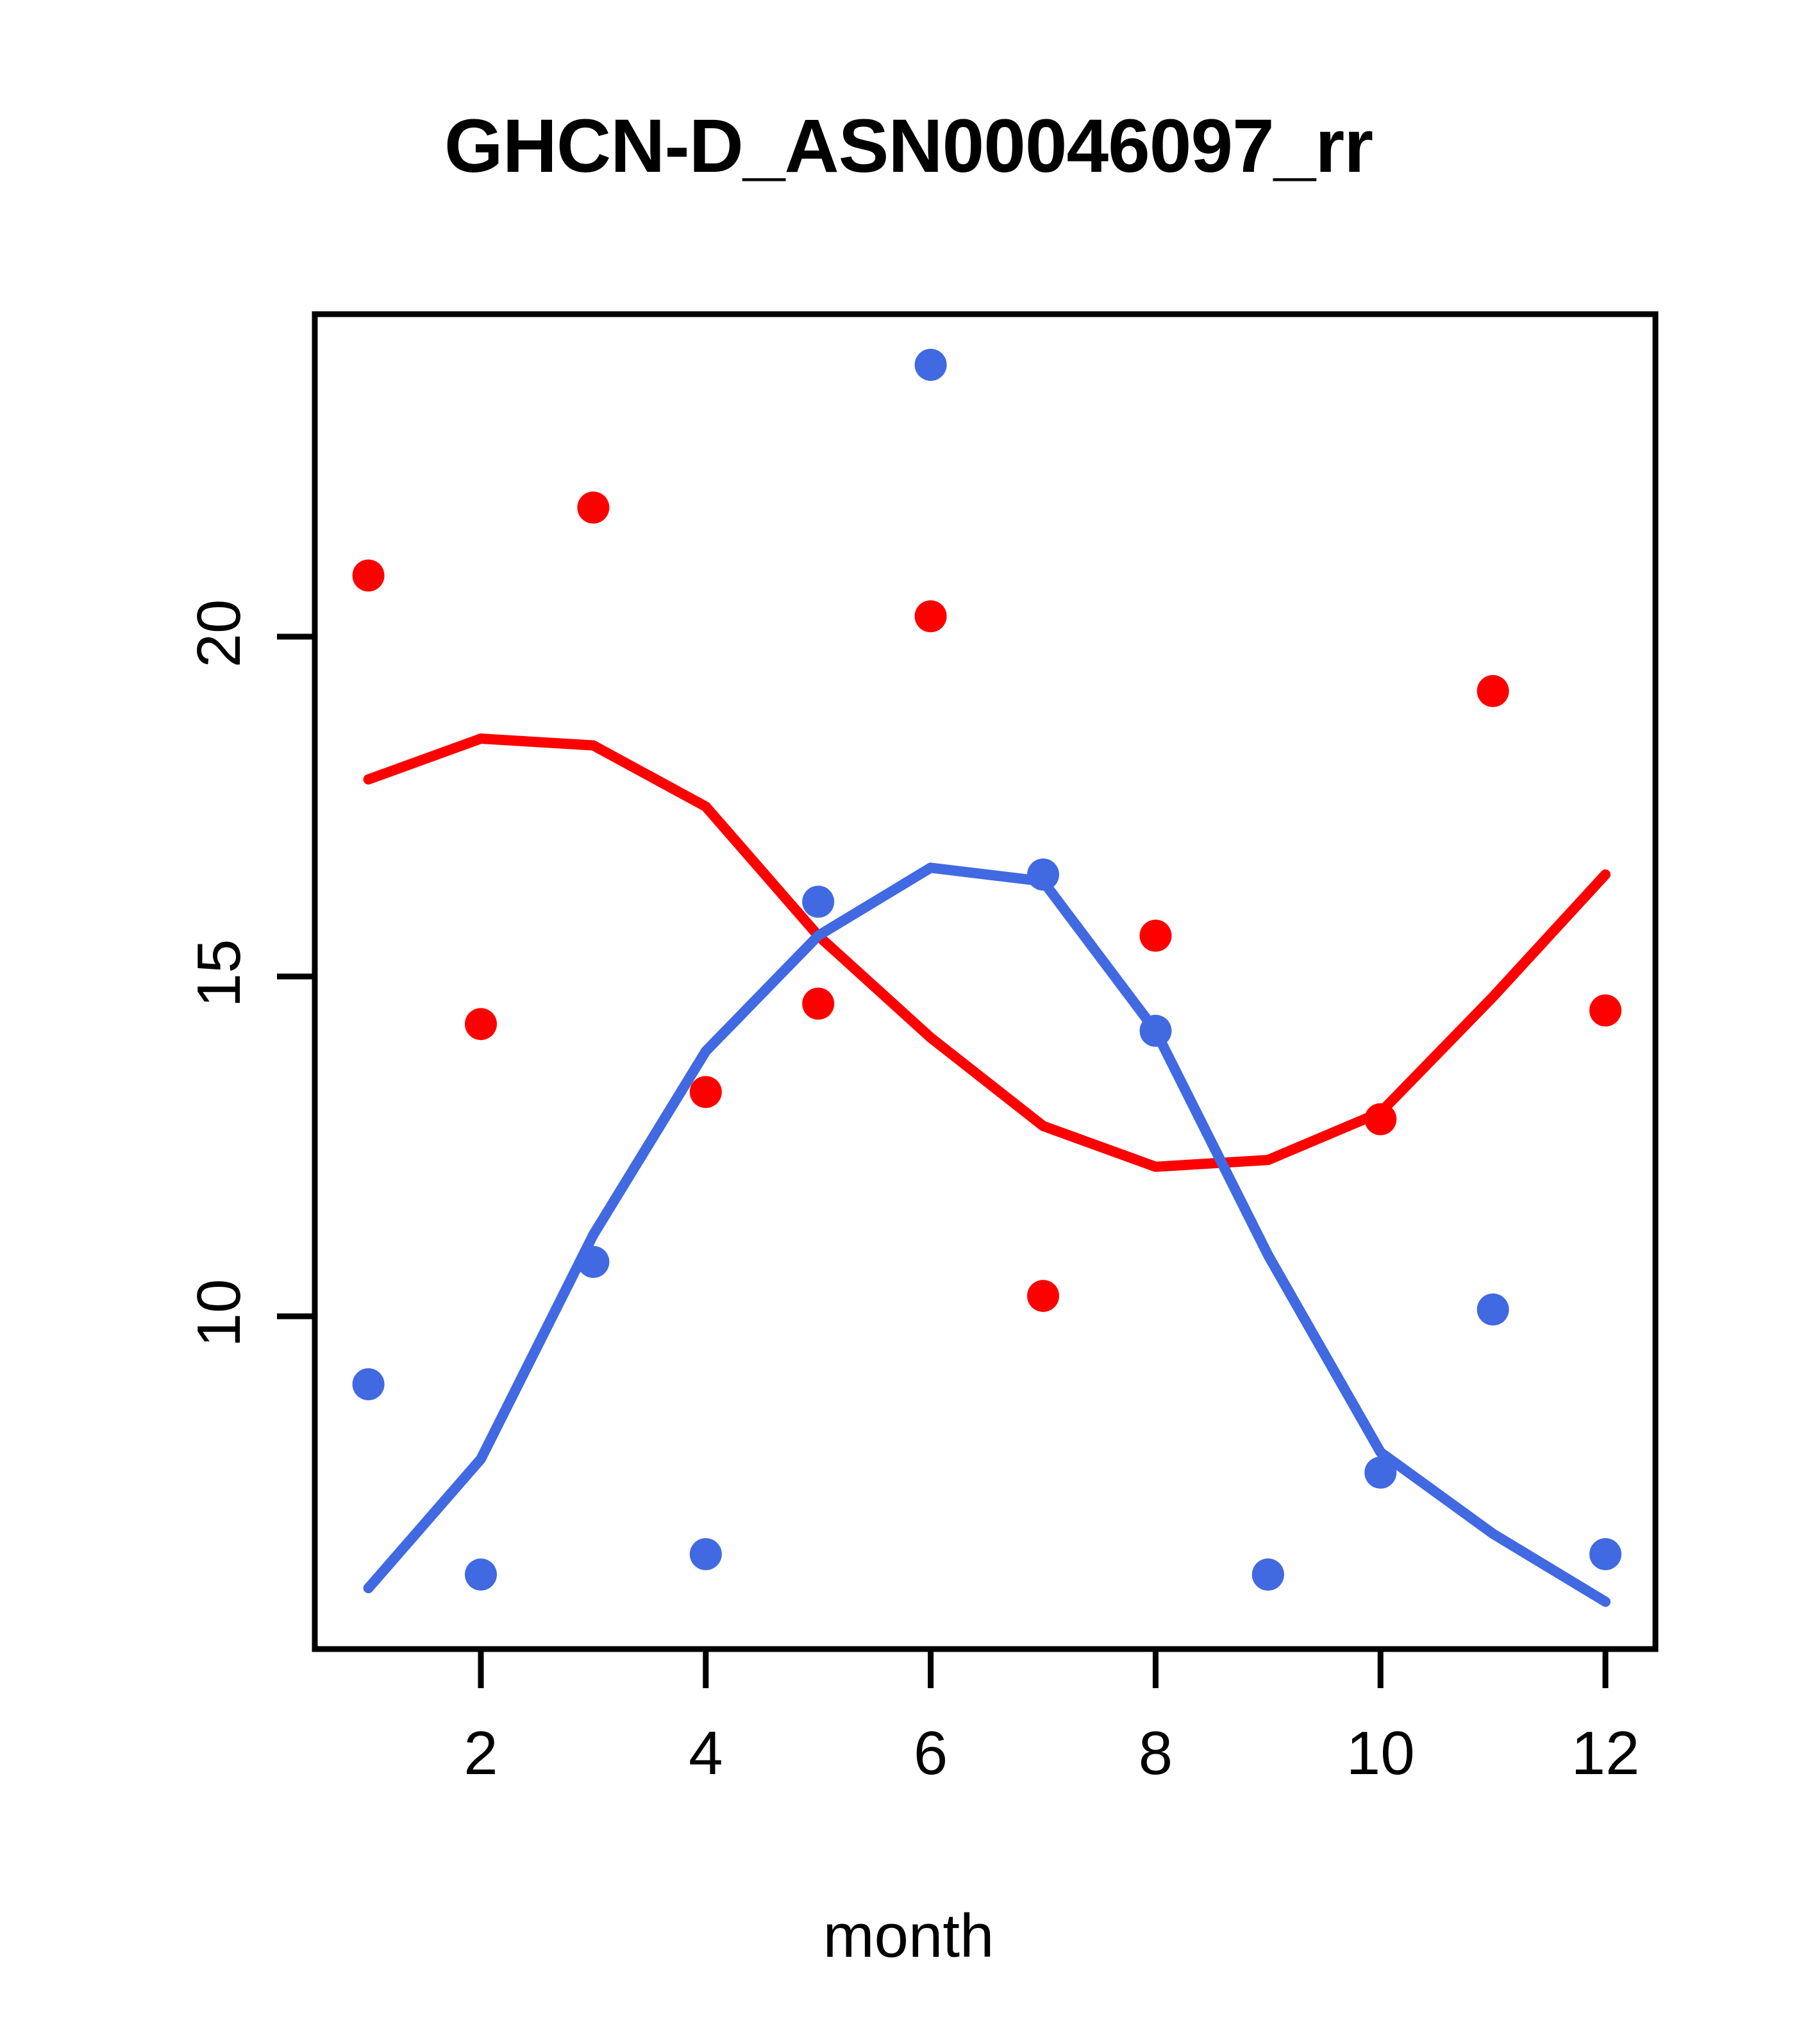 The width and height of the screenshot is (1817, 2044). What do you see at coordinates (706, 1753) in the screenshot?
I see `x-tick-label: 4` at bounding box center [706, 1753].